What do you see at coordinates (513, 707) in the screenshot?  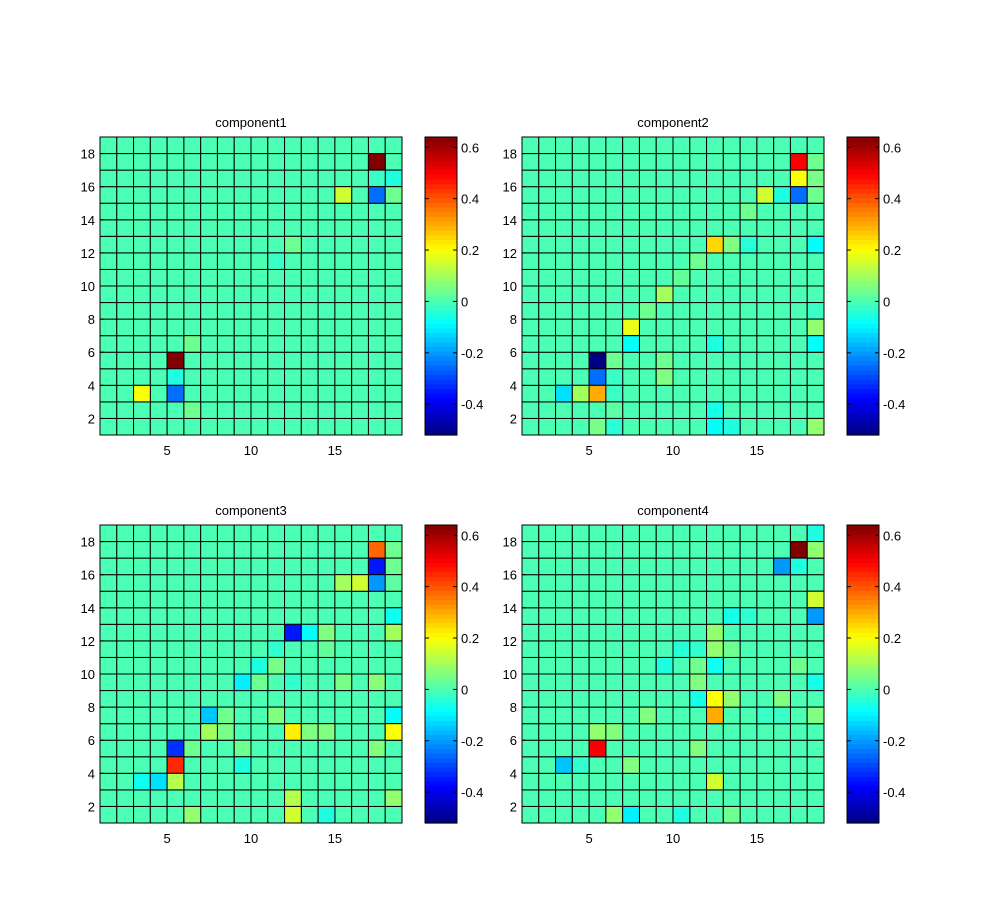 I see `y-tick-label: 8` at bounding box center [513, 707].